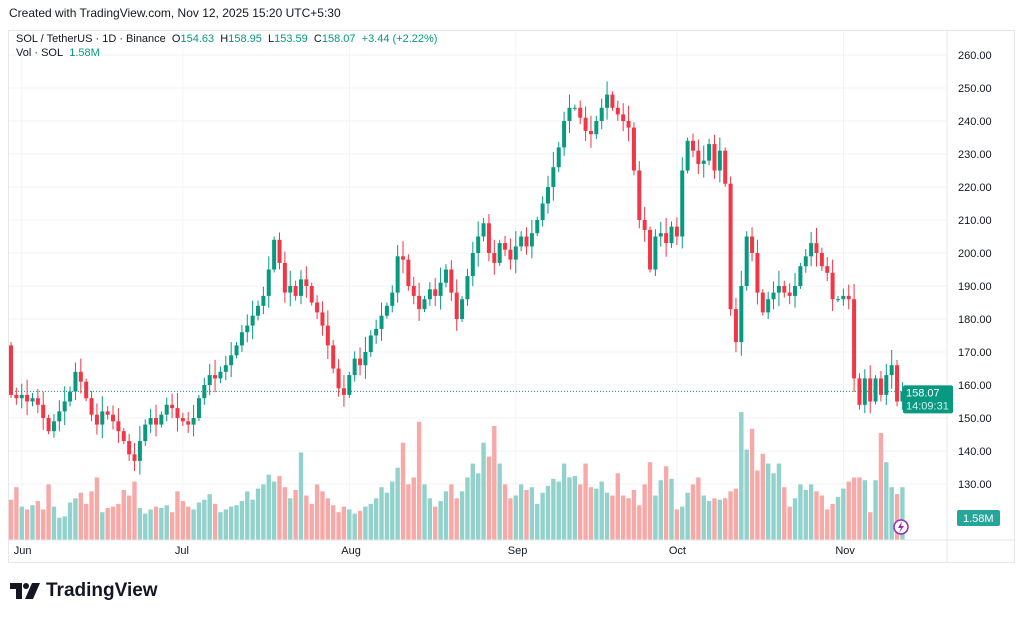  I want to click on tradingview-logo: TradingView, so click(84, 591).